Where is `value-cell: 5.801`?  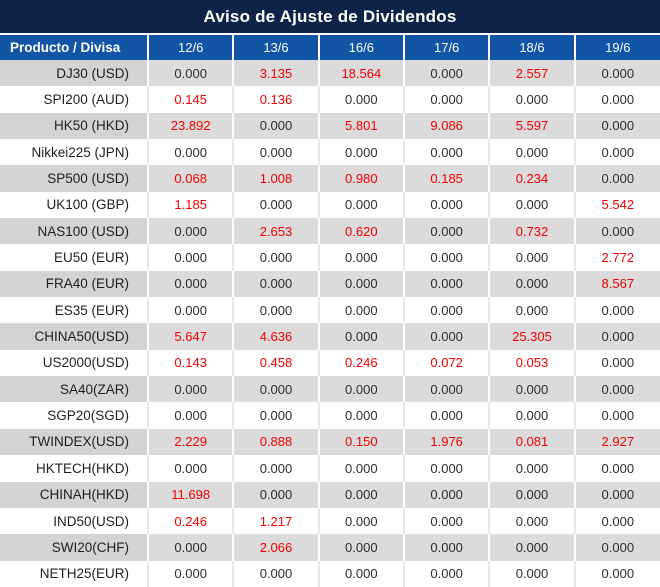
value-cell: 5.801 is located at coordinates (360, 126).